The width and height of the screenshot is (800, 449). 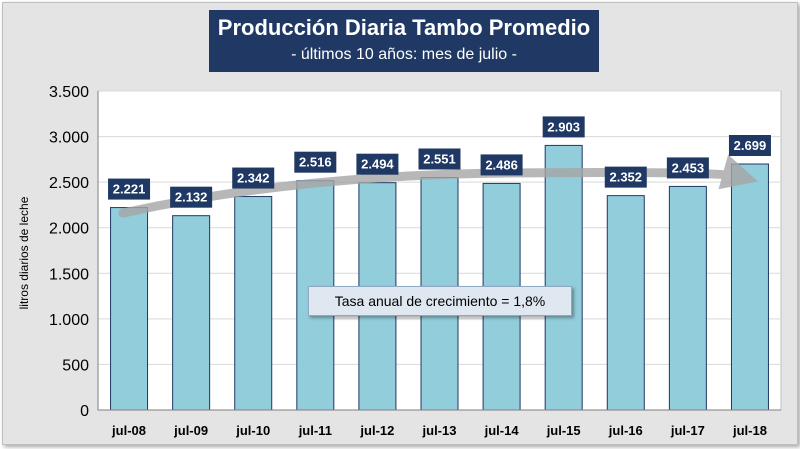 What do you see at coordinates (404, 54) in the screenshot?
I see `chart-subtitle: - últimos 10 años: mes de julio -` at bounding box center [404, 54].